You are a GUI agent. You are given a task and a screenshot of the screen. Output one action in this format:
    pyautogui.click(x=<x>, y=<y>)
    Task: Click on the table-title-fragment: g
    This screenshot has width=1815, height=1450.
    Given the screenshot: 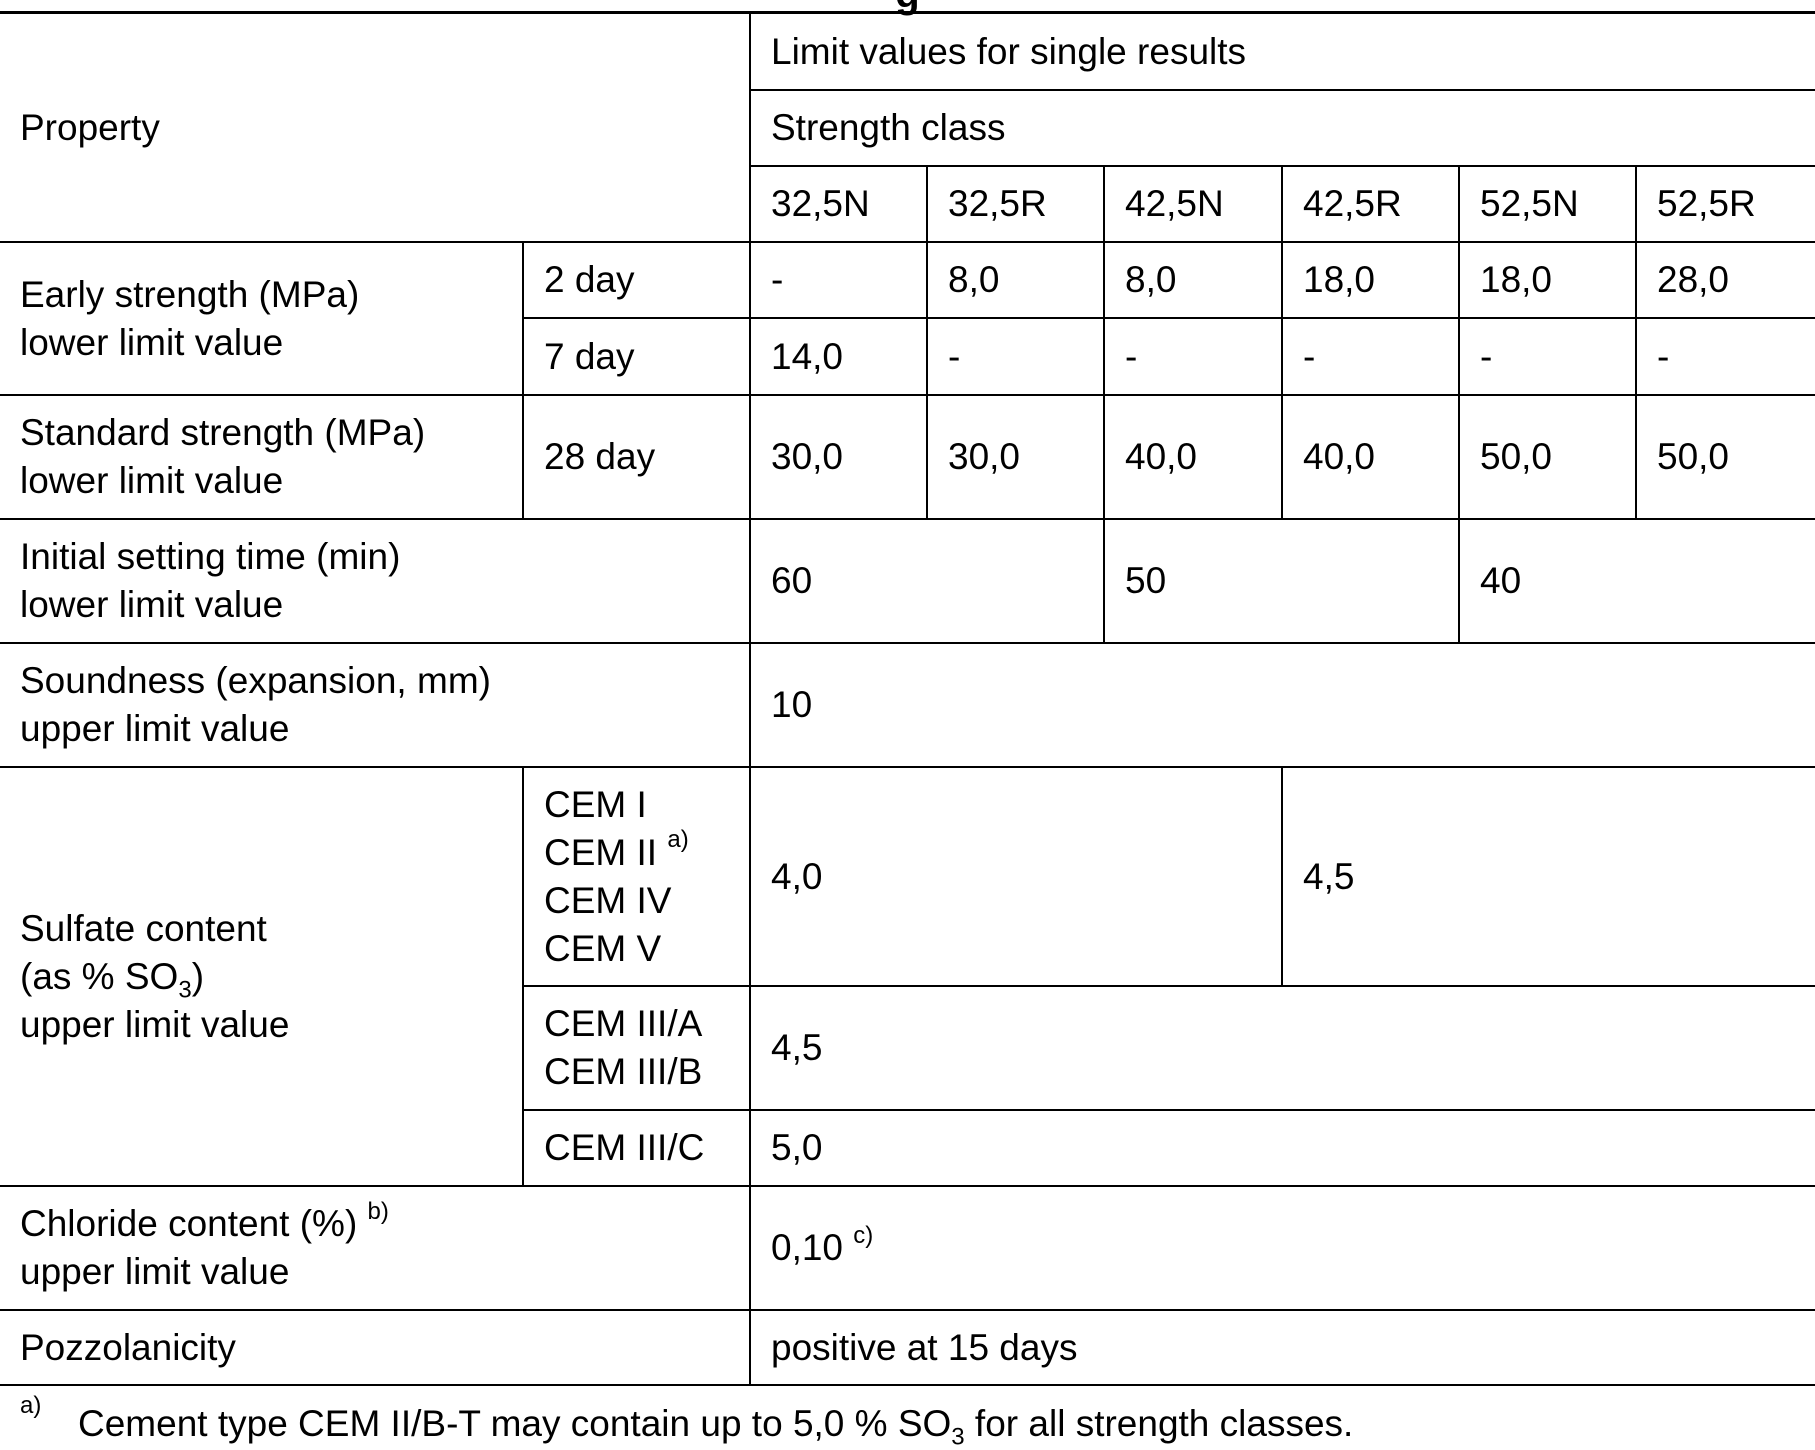 What is the action you would take?
    pyautogui.click(x=907, y=7)
    